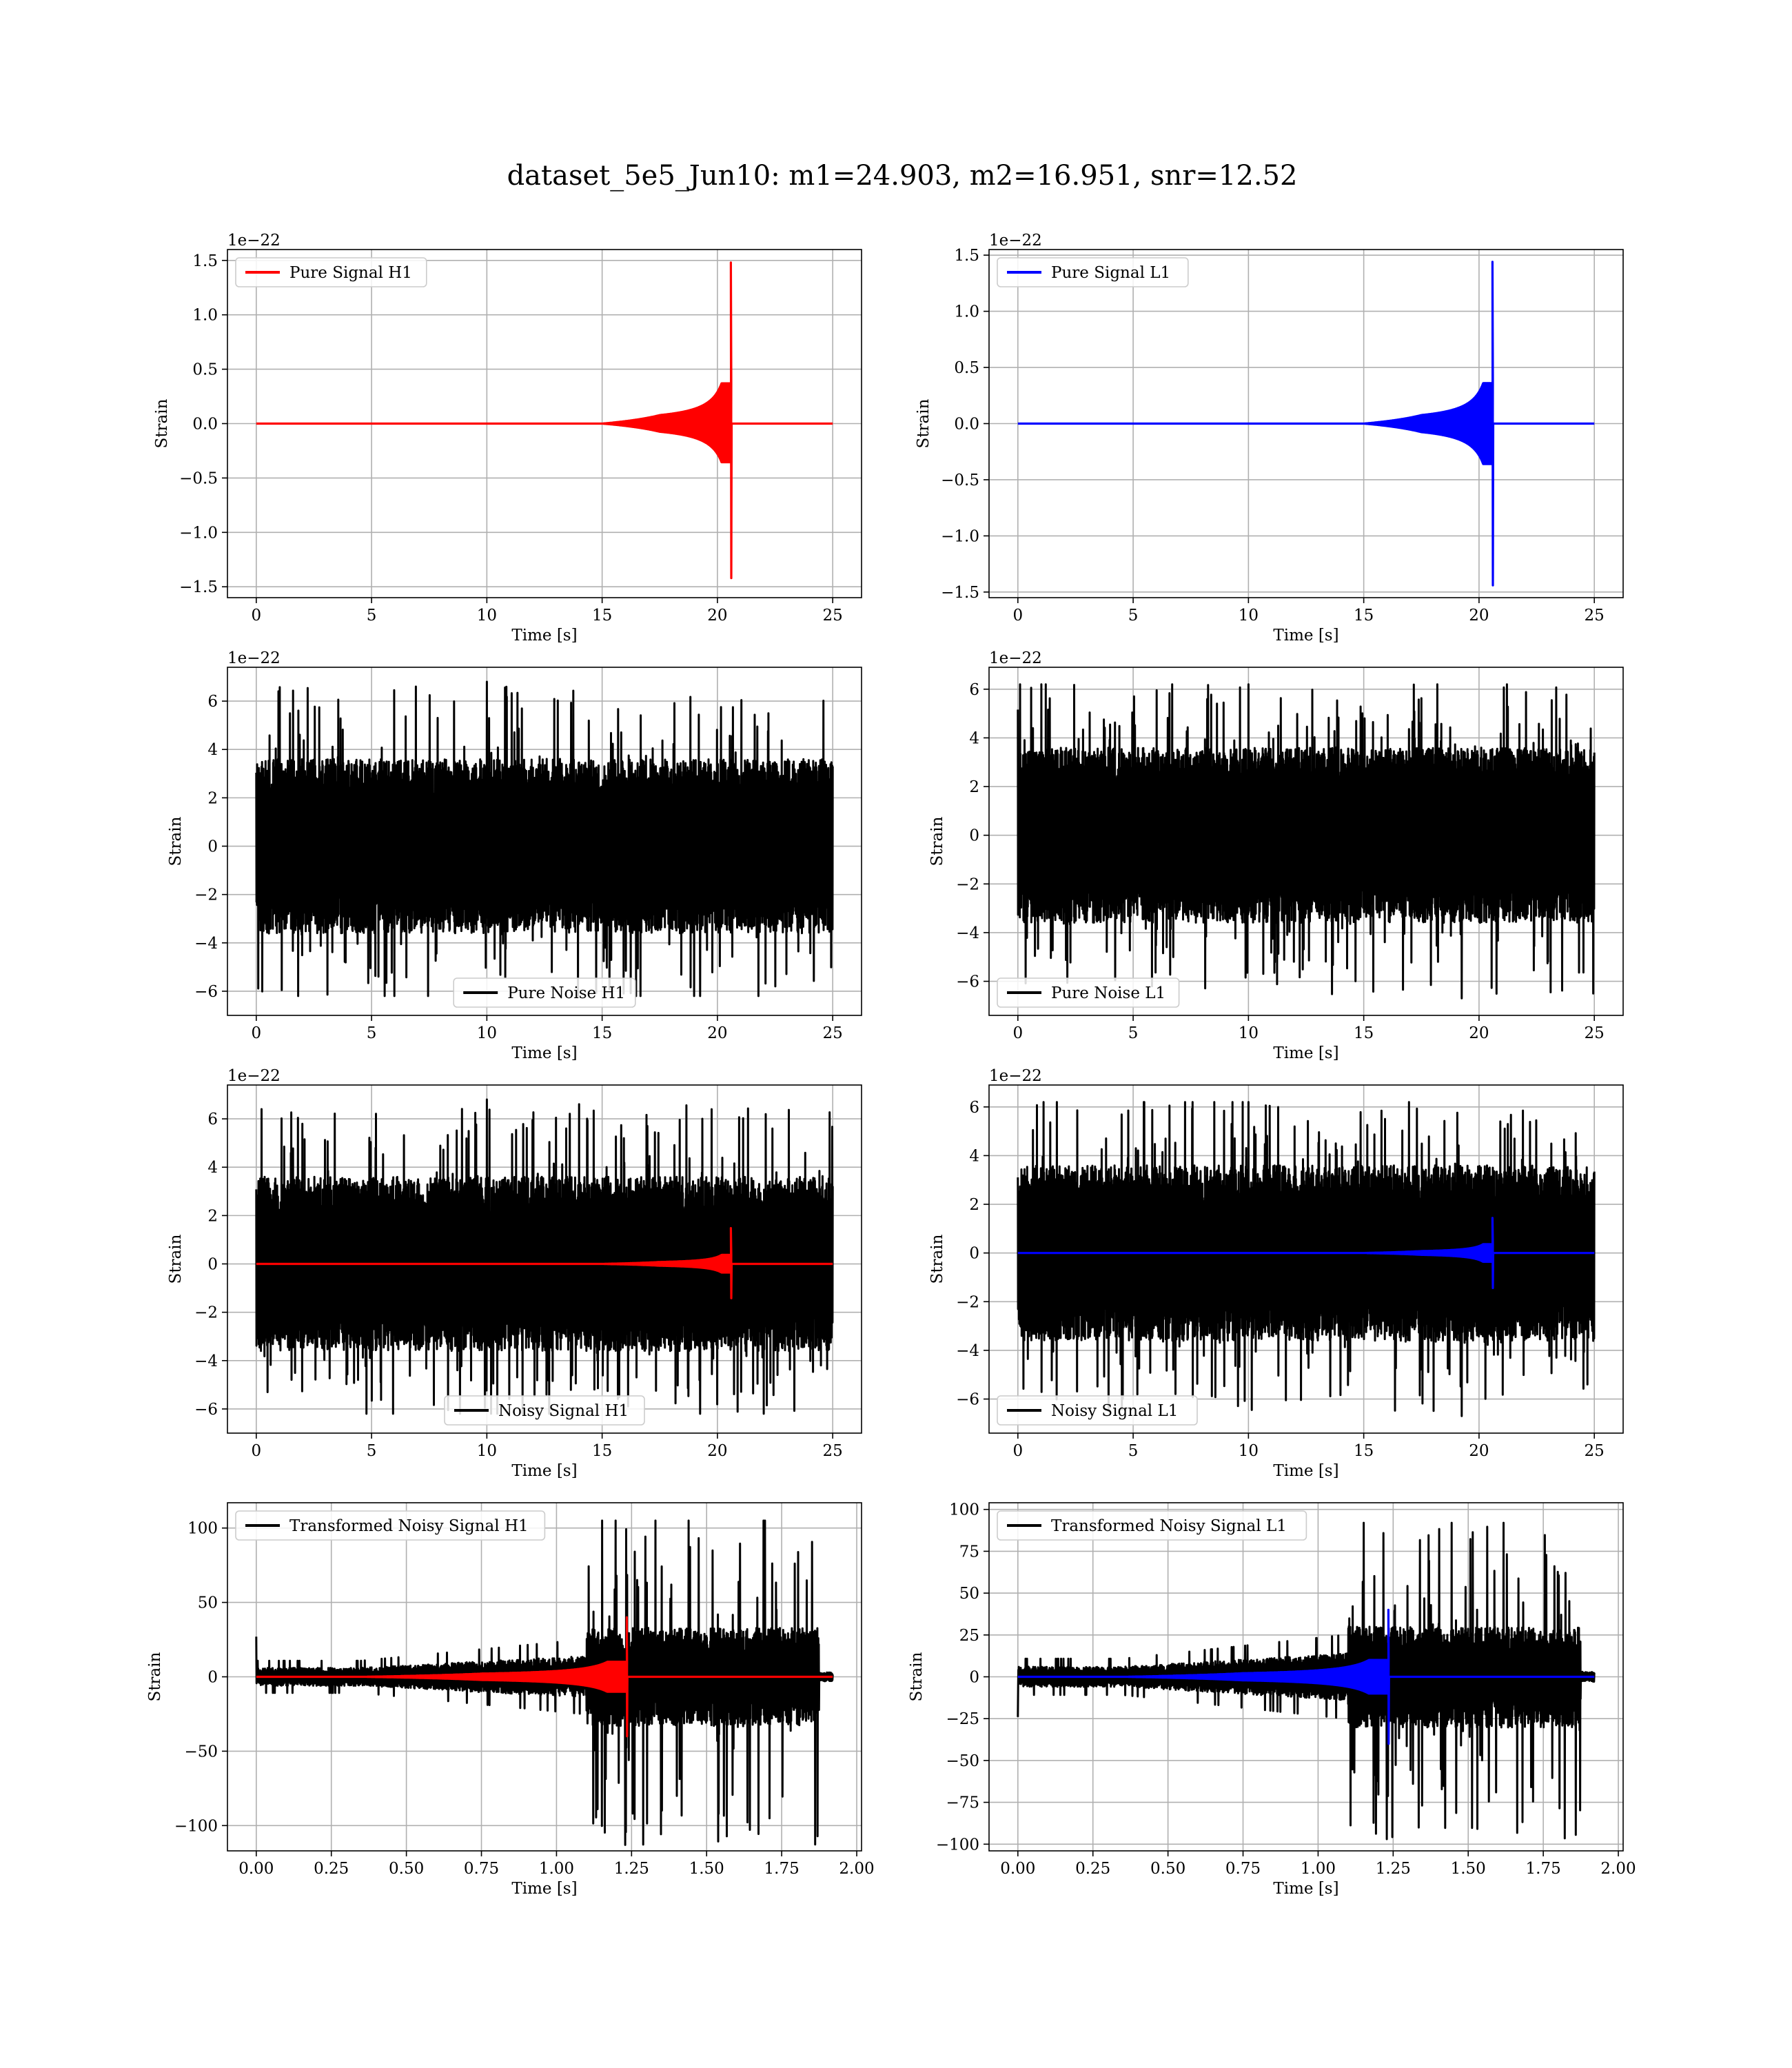 This screenshot has width=1792, height=2068. Describe the element at coordinates (960, 536) in the screenshot. I see `y-tick-label: −1.0` at that location.